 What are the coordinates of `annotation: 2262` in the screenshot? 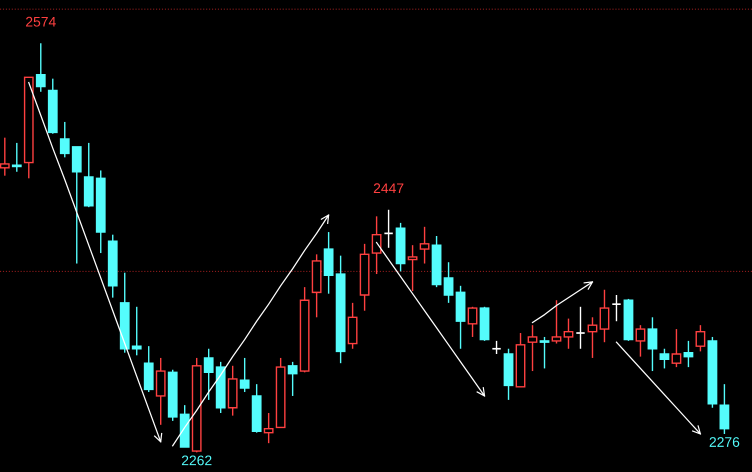 It's located at (197, 460).